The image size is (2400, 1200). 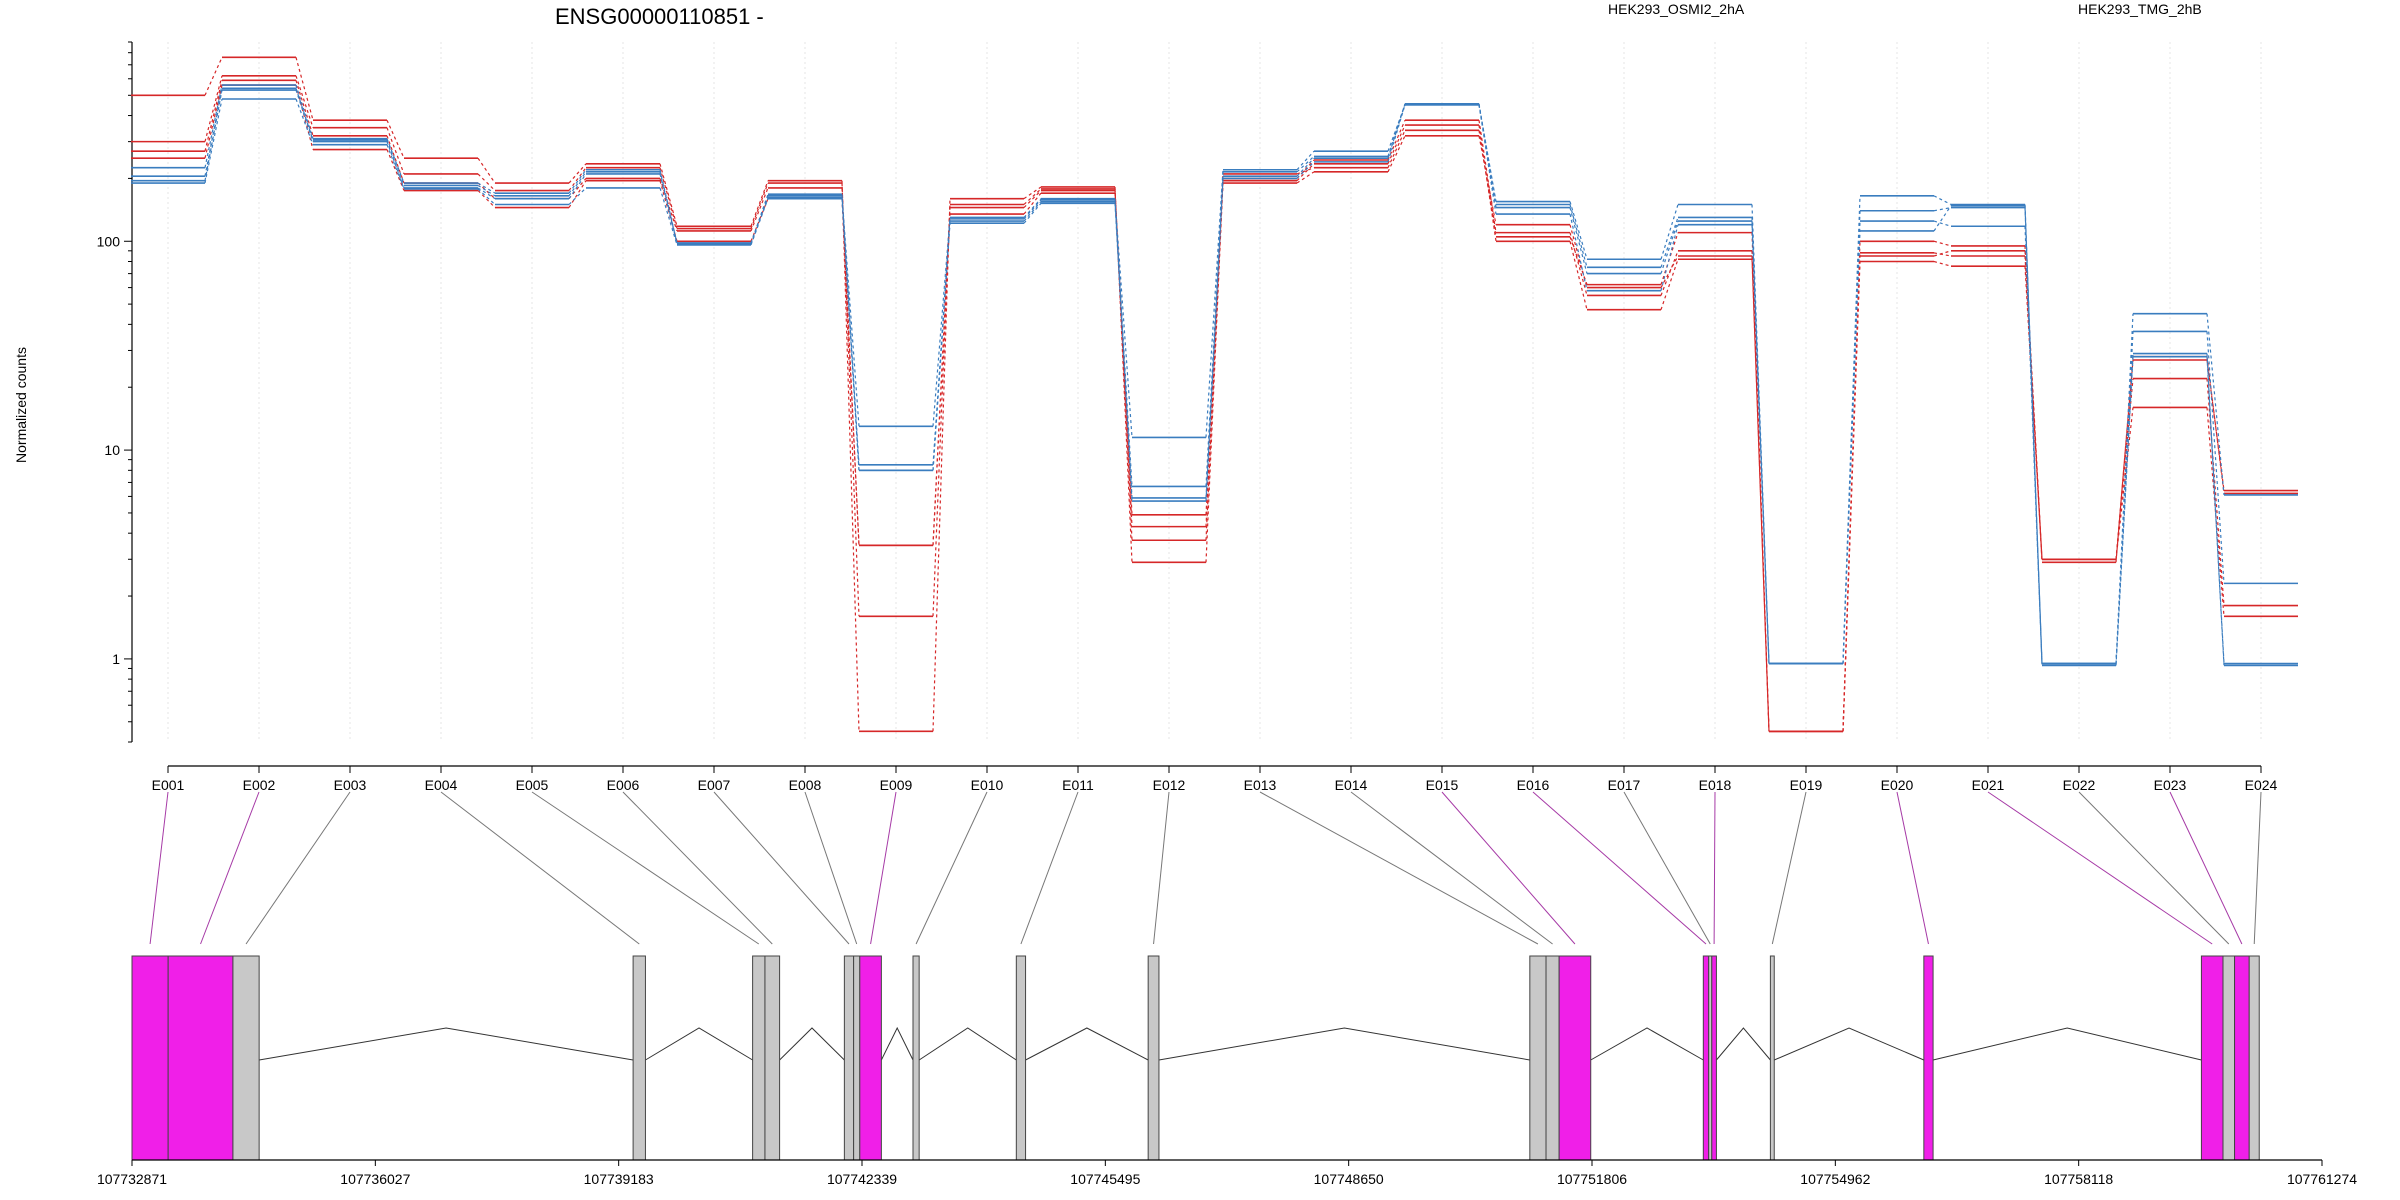 What do you see at coordinates (21, 405) in the screenshot?
I see `y-axis-label: Normalized counts` at bounding box center [21, 405].